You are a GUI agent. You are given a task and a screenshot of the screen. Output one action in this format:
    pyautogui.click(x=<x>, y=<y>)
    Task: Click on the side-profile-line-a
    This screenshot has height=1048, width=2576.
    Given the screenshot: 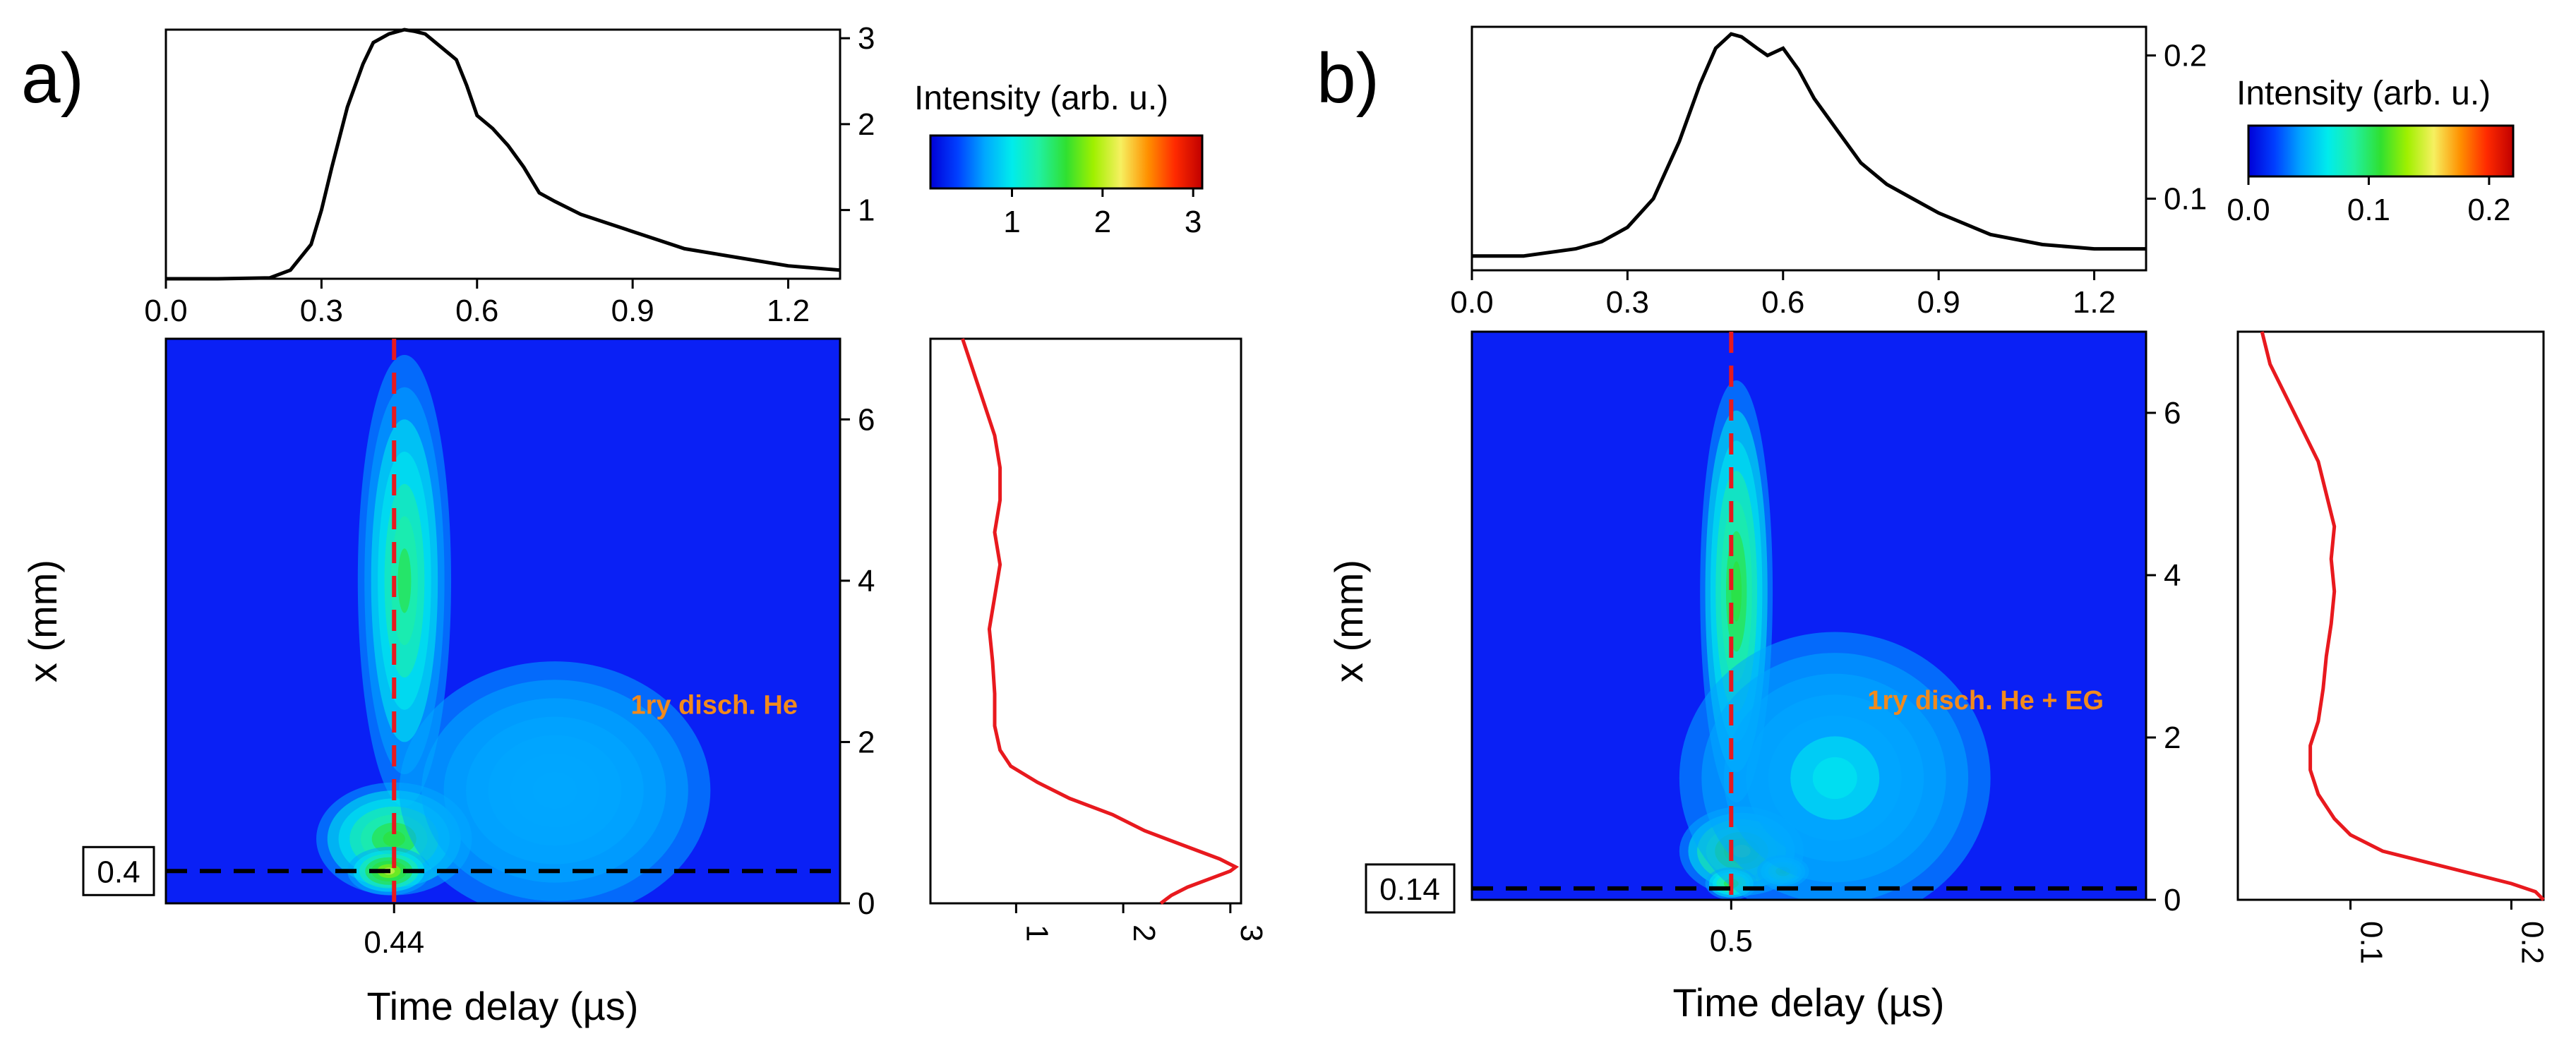 What is the action you would take?
    pyautogui.click(x=1100, y=621)
    